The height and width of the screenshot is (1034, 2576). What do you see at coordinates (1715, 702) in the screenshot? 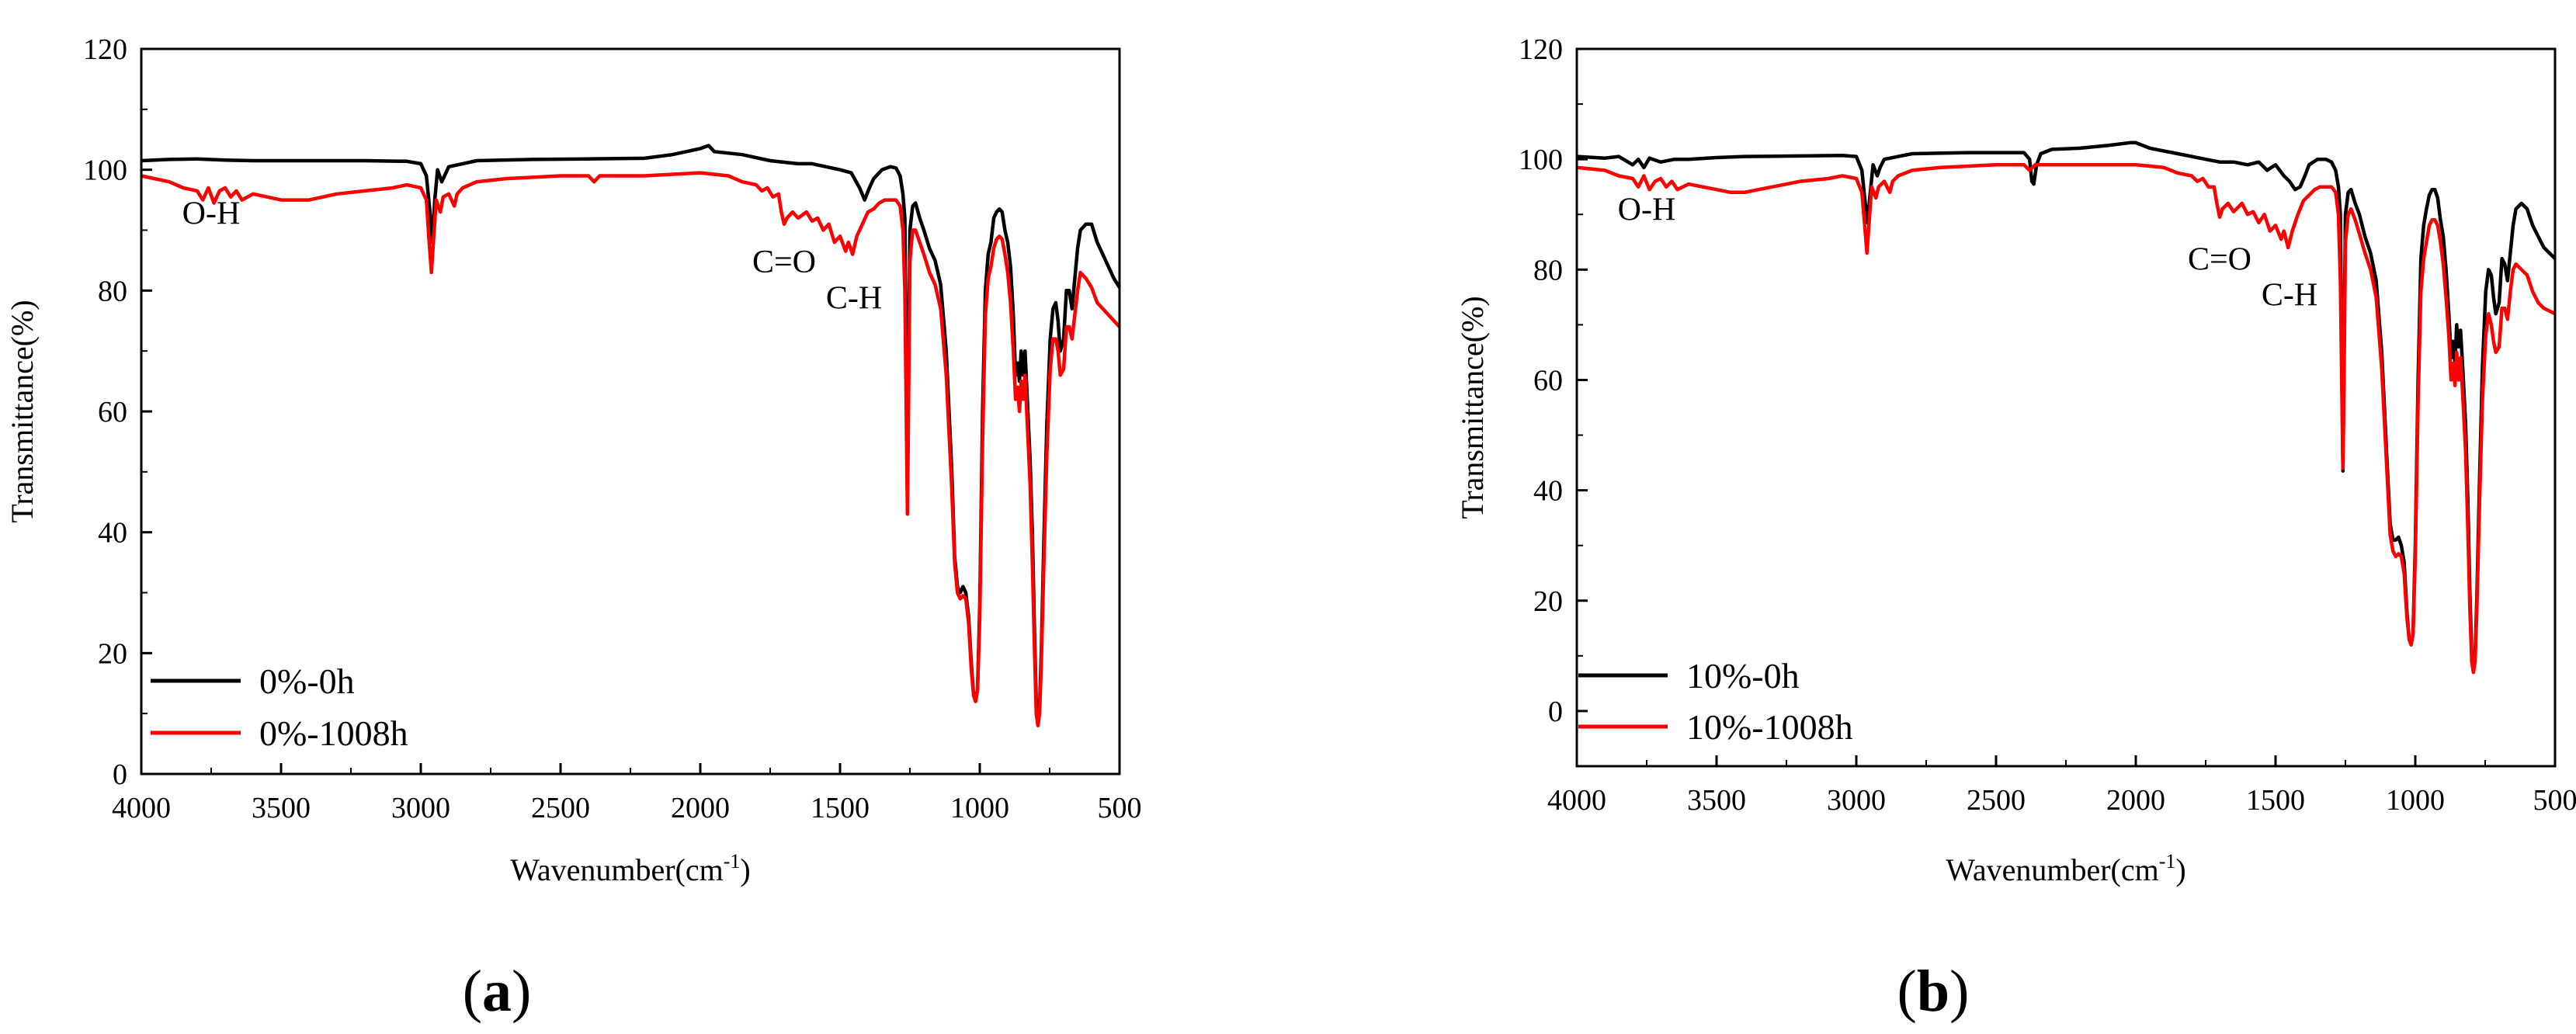
I see `legend: 10%-0h 10%-1008h` at bounding box center [1715, 702].